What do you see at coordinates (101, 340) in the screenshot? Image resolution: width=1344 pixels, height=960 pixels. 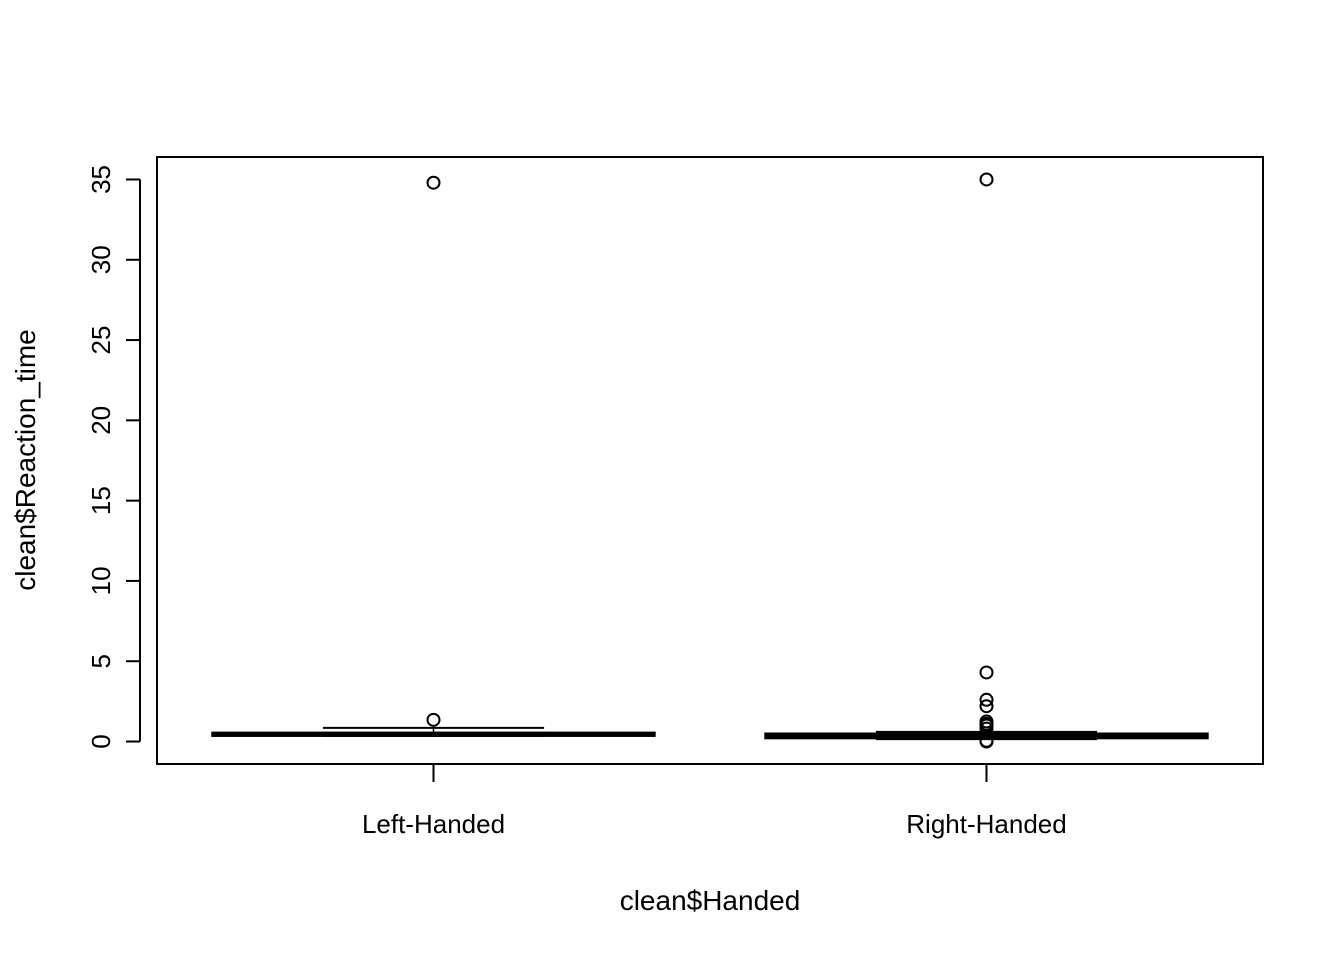 I see `y-tick-label: 25` at bounding box center [101, 340].